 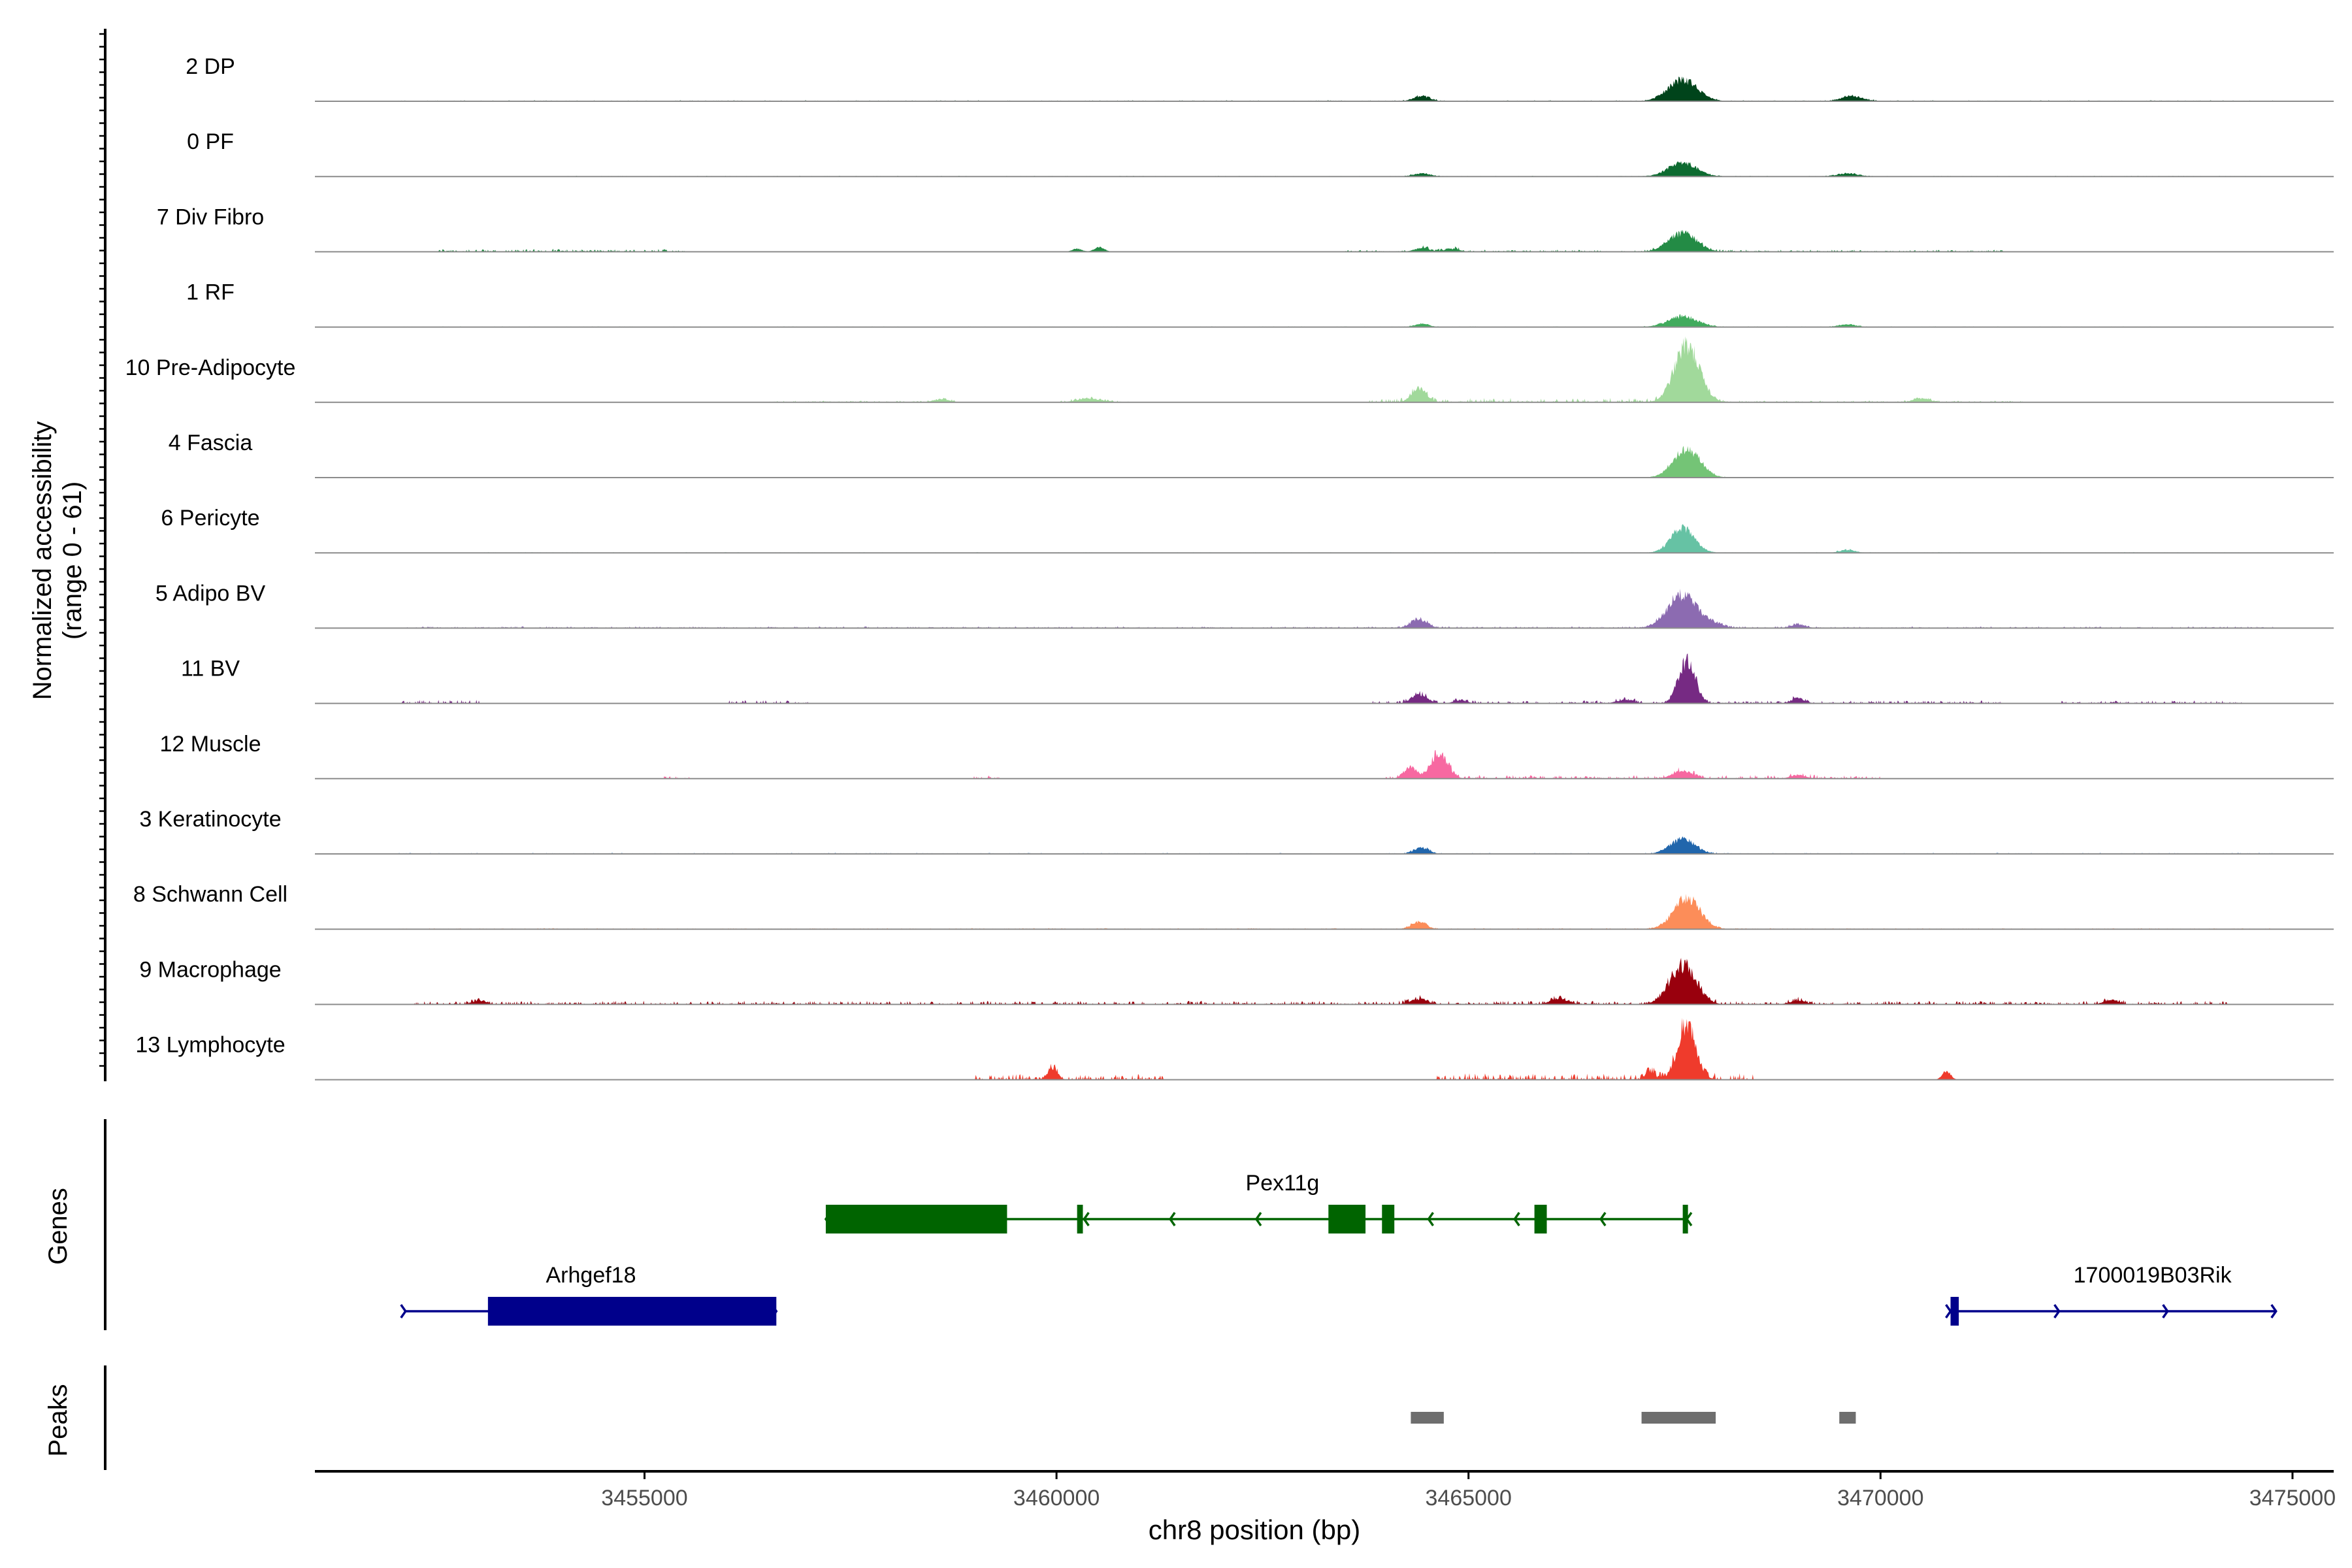 What do you see at coordinates (2292, 1498) in the screenshot?
I see `x-tick-label: 3475000` at bounding box center [2292, 1498].